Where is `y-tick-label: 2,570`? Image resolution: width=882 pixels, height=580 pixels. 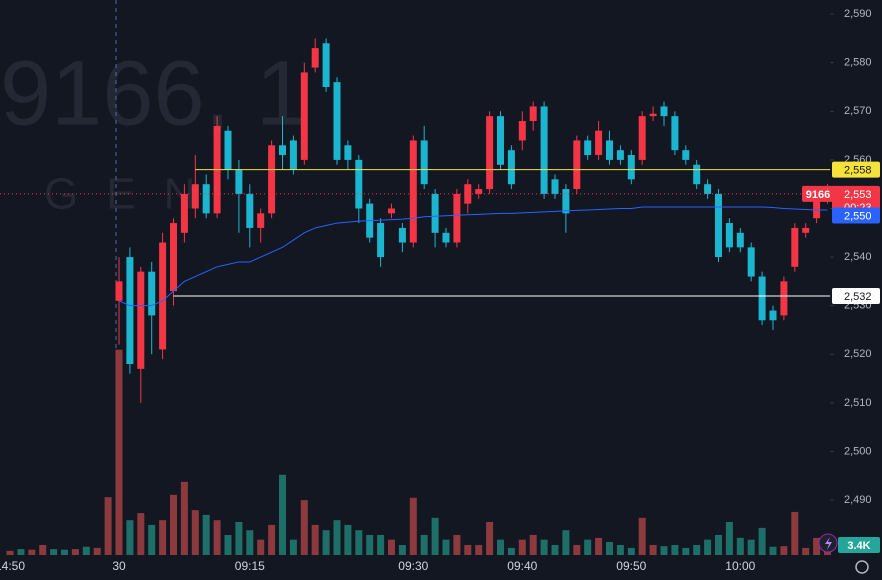 y-tick-label: 2,570 is located at coordinates (858, 111).